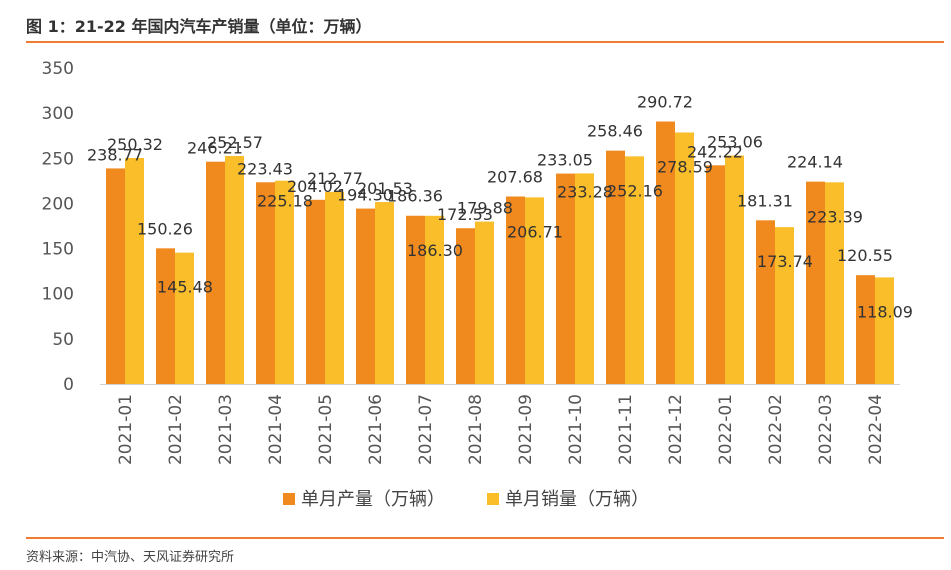  I want to click on x-tick-label: 2021-08, so click(476, 429).